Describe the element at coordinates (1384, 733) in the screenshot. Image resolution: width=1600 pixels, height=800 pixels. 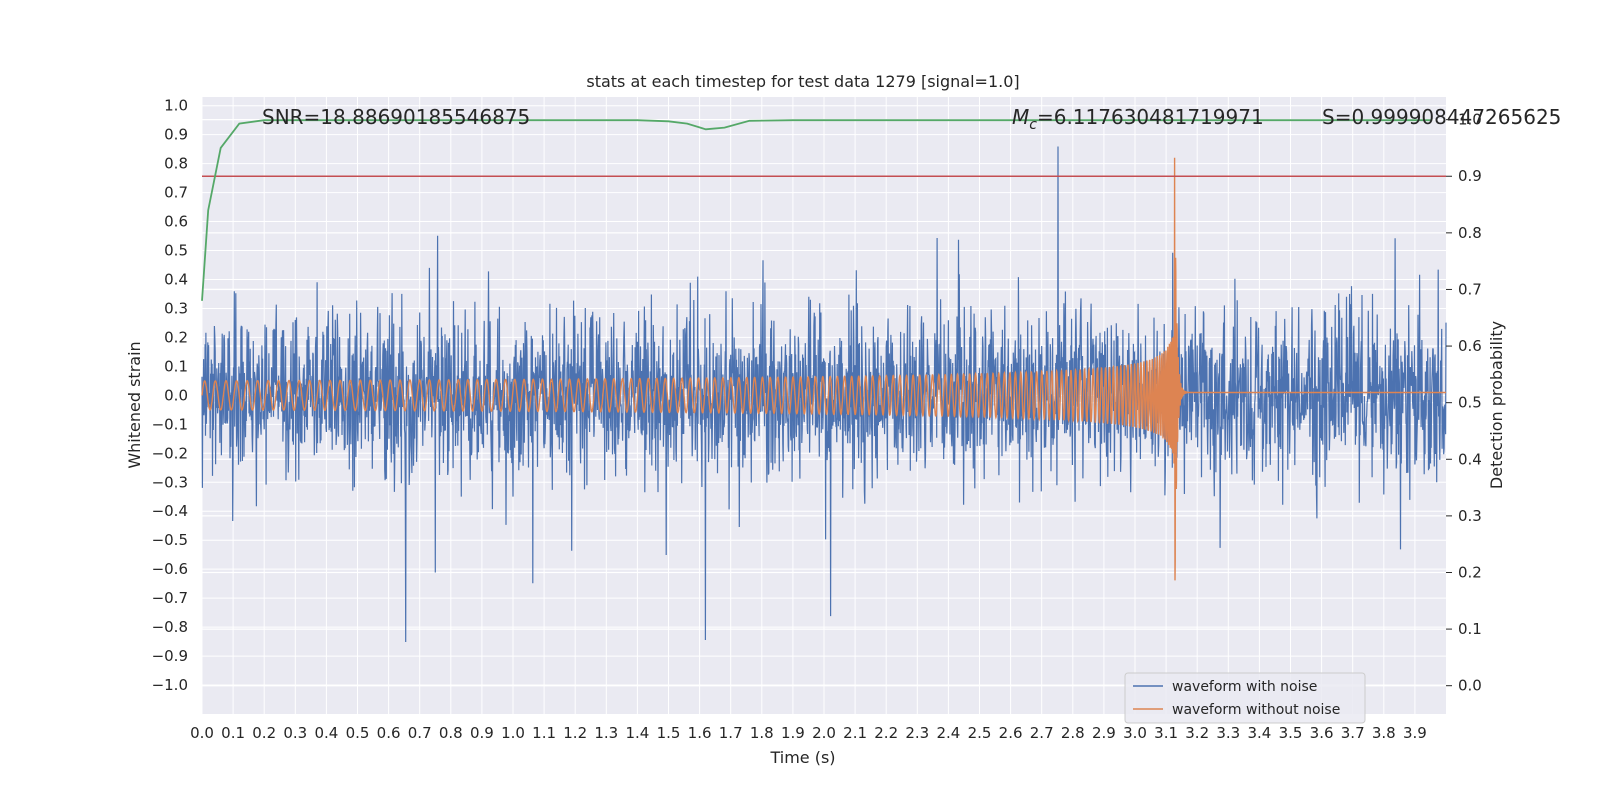
I see `x-tick-label: 3.8` at that location.